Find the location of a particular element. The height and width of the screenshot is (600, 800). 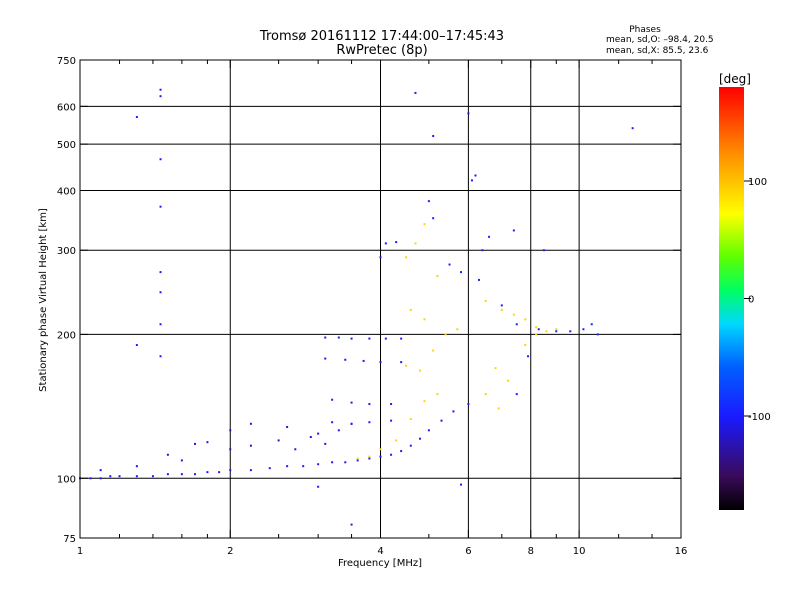

x-tick-label: 4 is located at coordinates (380, 551).